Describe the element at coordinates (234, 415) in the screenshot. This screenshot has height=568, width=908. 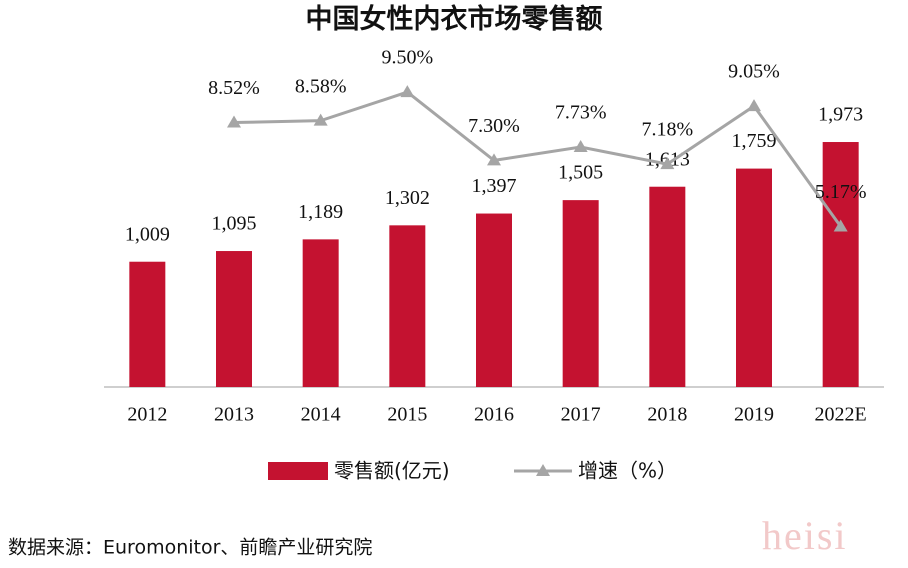
I see `x-tick-label: 2013` at that location.